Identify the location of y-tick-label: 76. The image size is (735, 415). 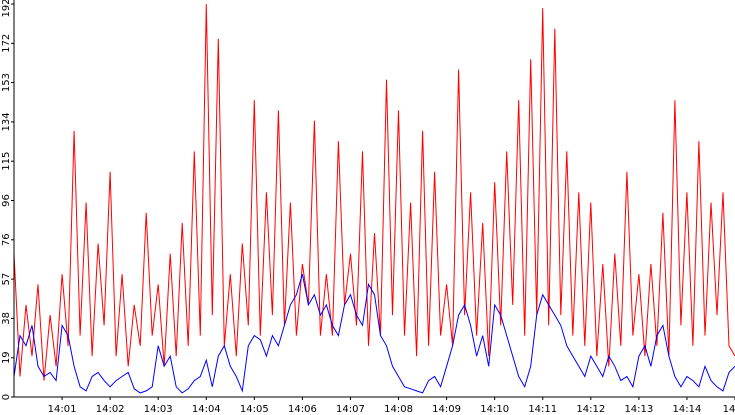
(6, 239).